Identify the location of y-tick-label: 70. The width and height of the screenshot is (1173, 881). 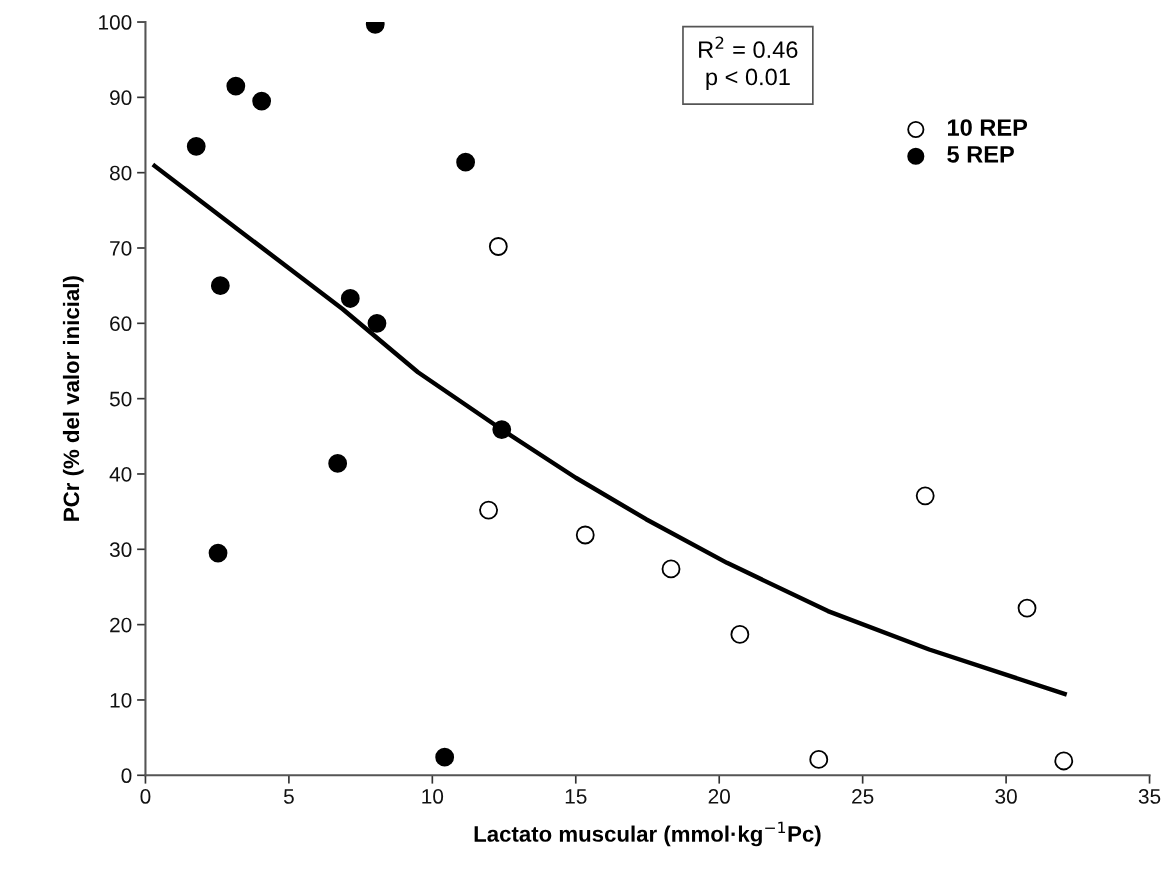
(121, 248).